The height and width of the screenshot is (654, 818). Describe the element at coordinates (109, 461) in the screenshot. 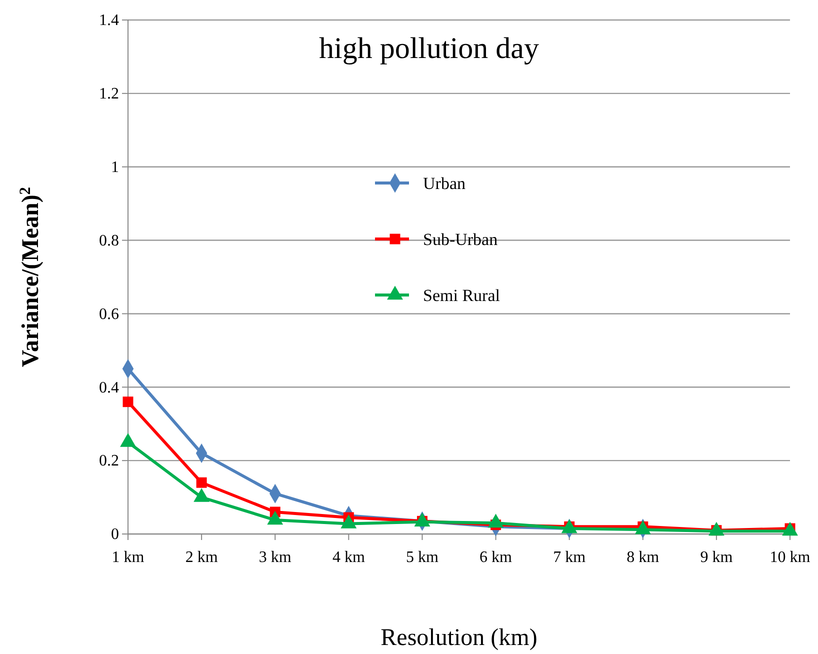

I see `y-tick-label: 0.2` at that location.